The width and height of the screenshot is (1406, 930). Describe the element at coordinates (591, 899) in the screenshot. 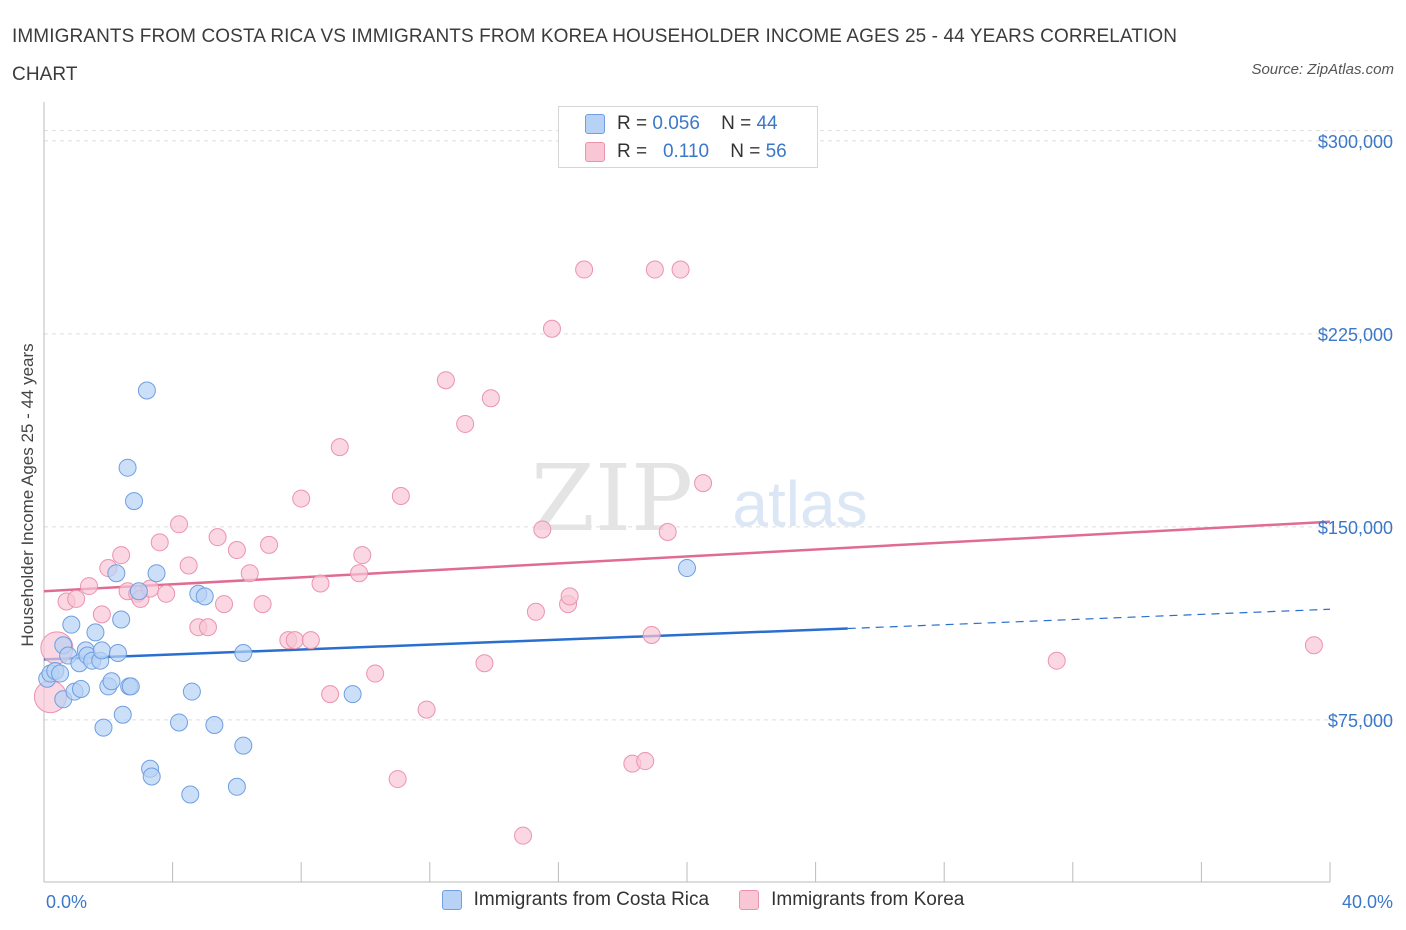

I see `legend-label: Immigrants from Costa Rica` at that location.